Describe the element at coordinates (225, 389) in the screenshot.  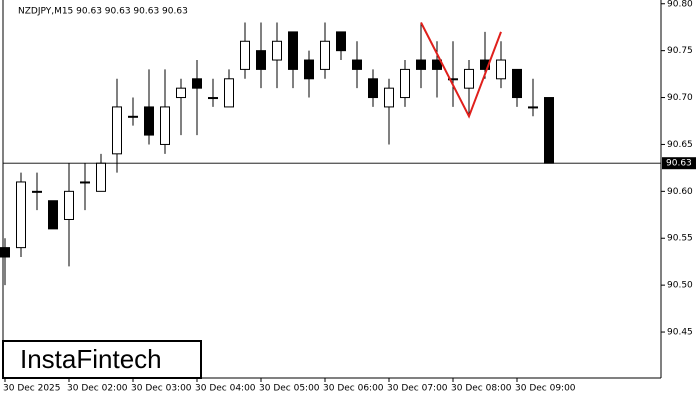
I see `x-tick-label: 30 Dec 04:00` at that location.